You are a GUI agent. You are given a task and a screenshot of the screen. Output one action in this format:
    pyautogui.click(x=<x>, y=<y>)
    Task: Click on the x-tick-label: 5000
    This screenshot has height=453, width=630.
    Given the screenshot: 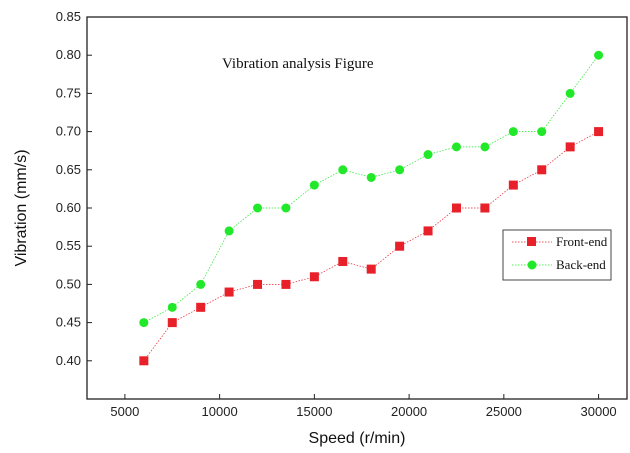 What is the action you would take?
    pyautogui.click(x=124, y=411)
    